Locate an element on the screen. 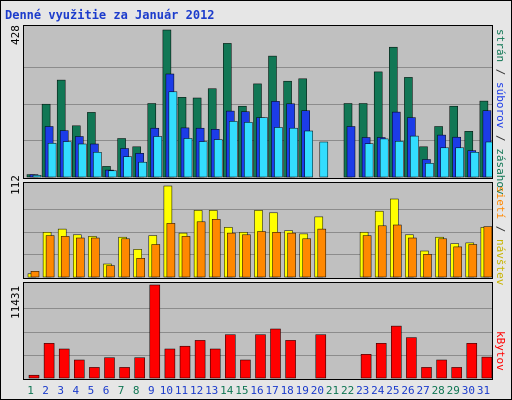 Image resolution: width=512 pixels, height=400 pixels. bar-mid-sietí-day-2 is located at coordinates (50, 256).